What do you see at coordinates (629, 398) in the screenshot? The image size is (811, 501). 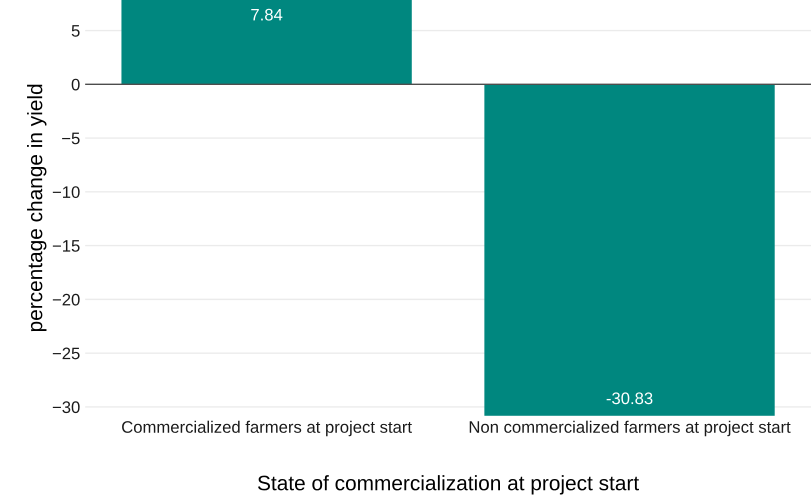 I see `data-label: -30.83` at bounding box center [629, 398].